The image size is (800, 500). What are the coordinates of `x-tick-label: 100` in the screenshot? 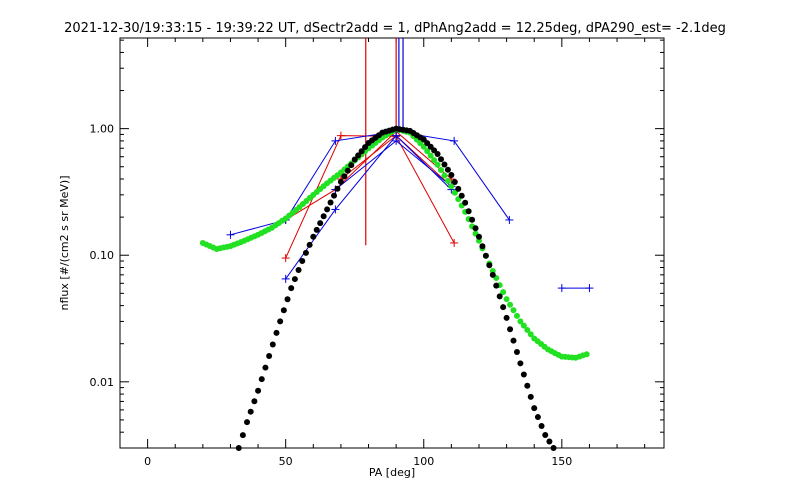 It's located at (423, 461).